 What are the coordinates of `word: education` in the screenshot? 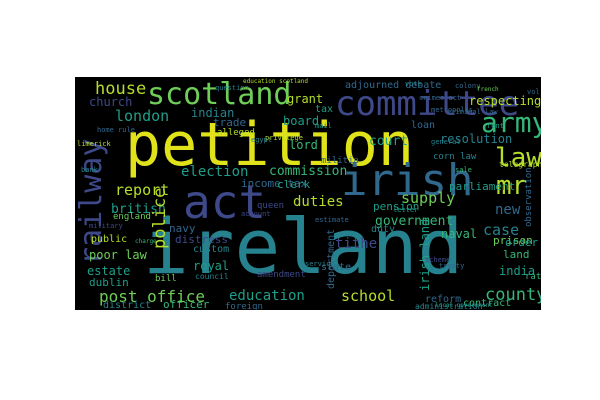 It's located at (267, 296).